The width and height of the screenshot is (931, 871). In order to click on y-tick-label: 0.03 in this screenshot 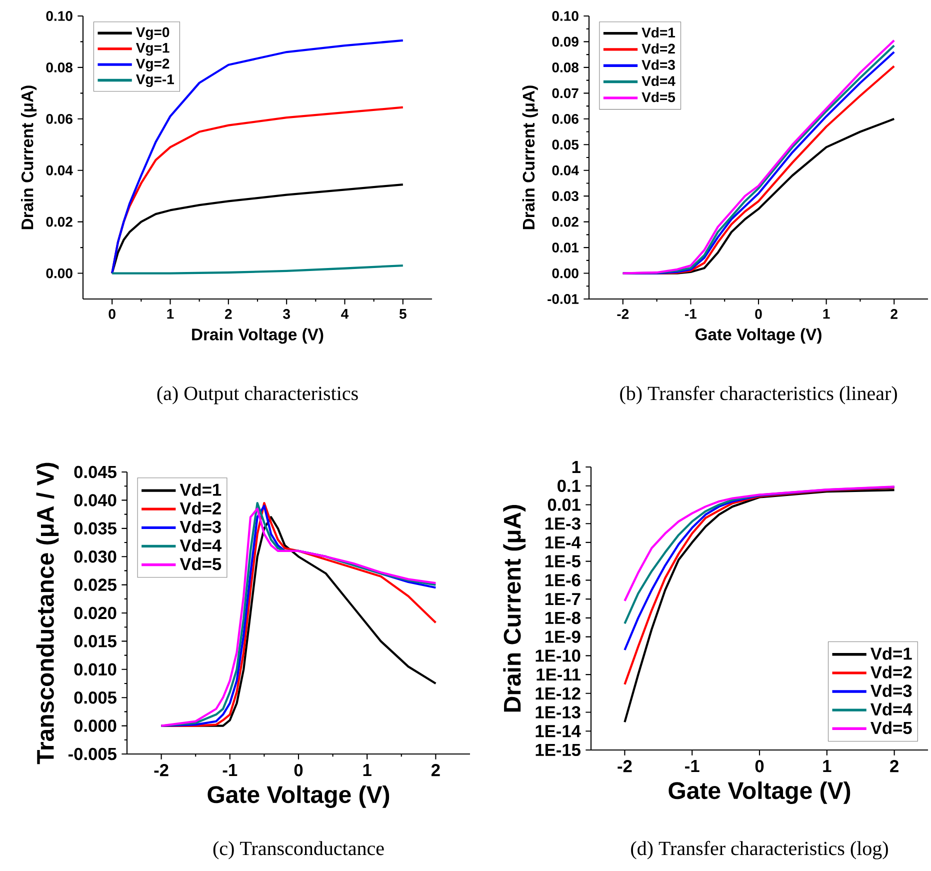, I will do `click(565, 196)`.